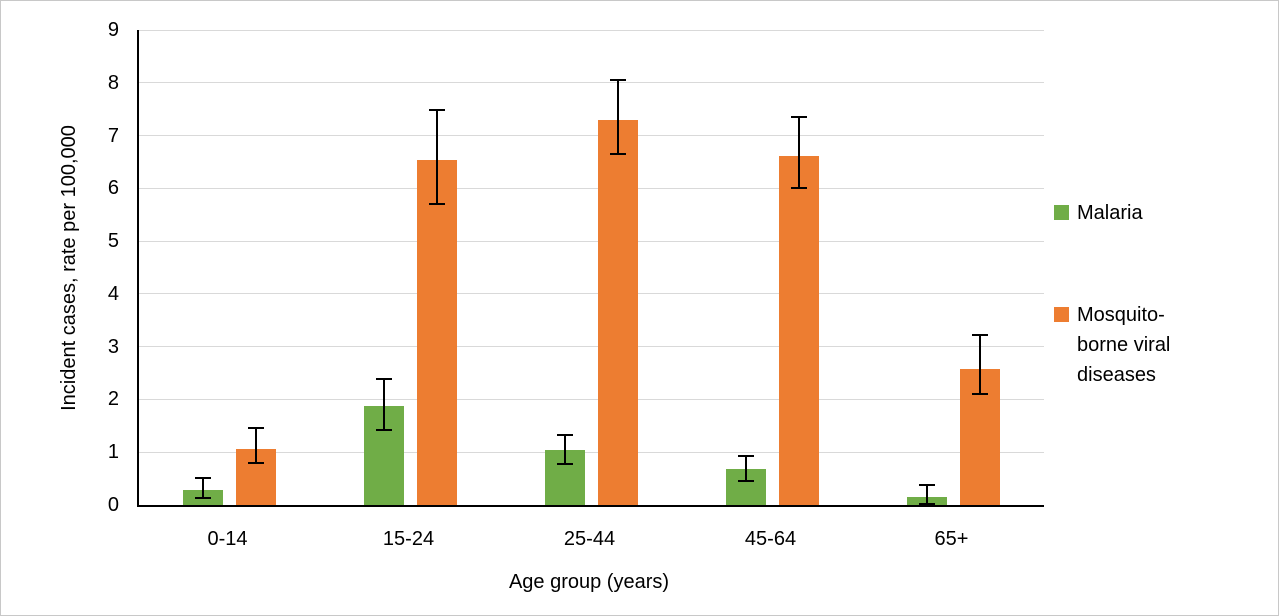 This screenshot has width=1279, height=616. I want to click on legend-swatch-mosquito-borne-viral-diseases, so click(1061, 314).